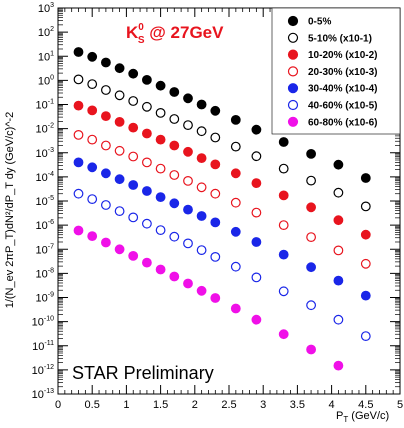 The width and height of the screenshot is (404, 428). Describe the element at coordinates (46, 56) in the screenshot. I see `y-tick-label: 10¹` at that location.